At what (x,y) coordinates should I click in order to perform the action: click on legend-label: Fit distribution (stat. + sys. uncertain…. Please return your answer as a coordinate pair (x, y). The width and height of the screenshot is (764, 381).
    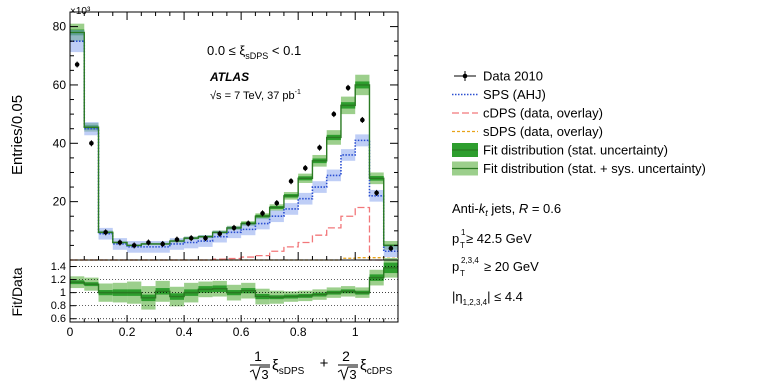
    Looking at the image, I should click on (594, 168).